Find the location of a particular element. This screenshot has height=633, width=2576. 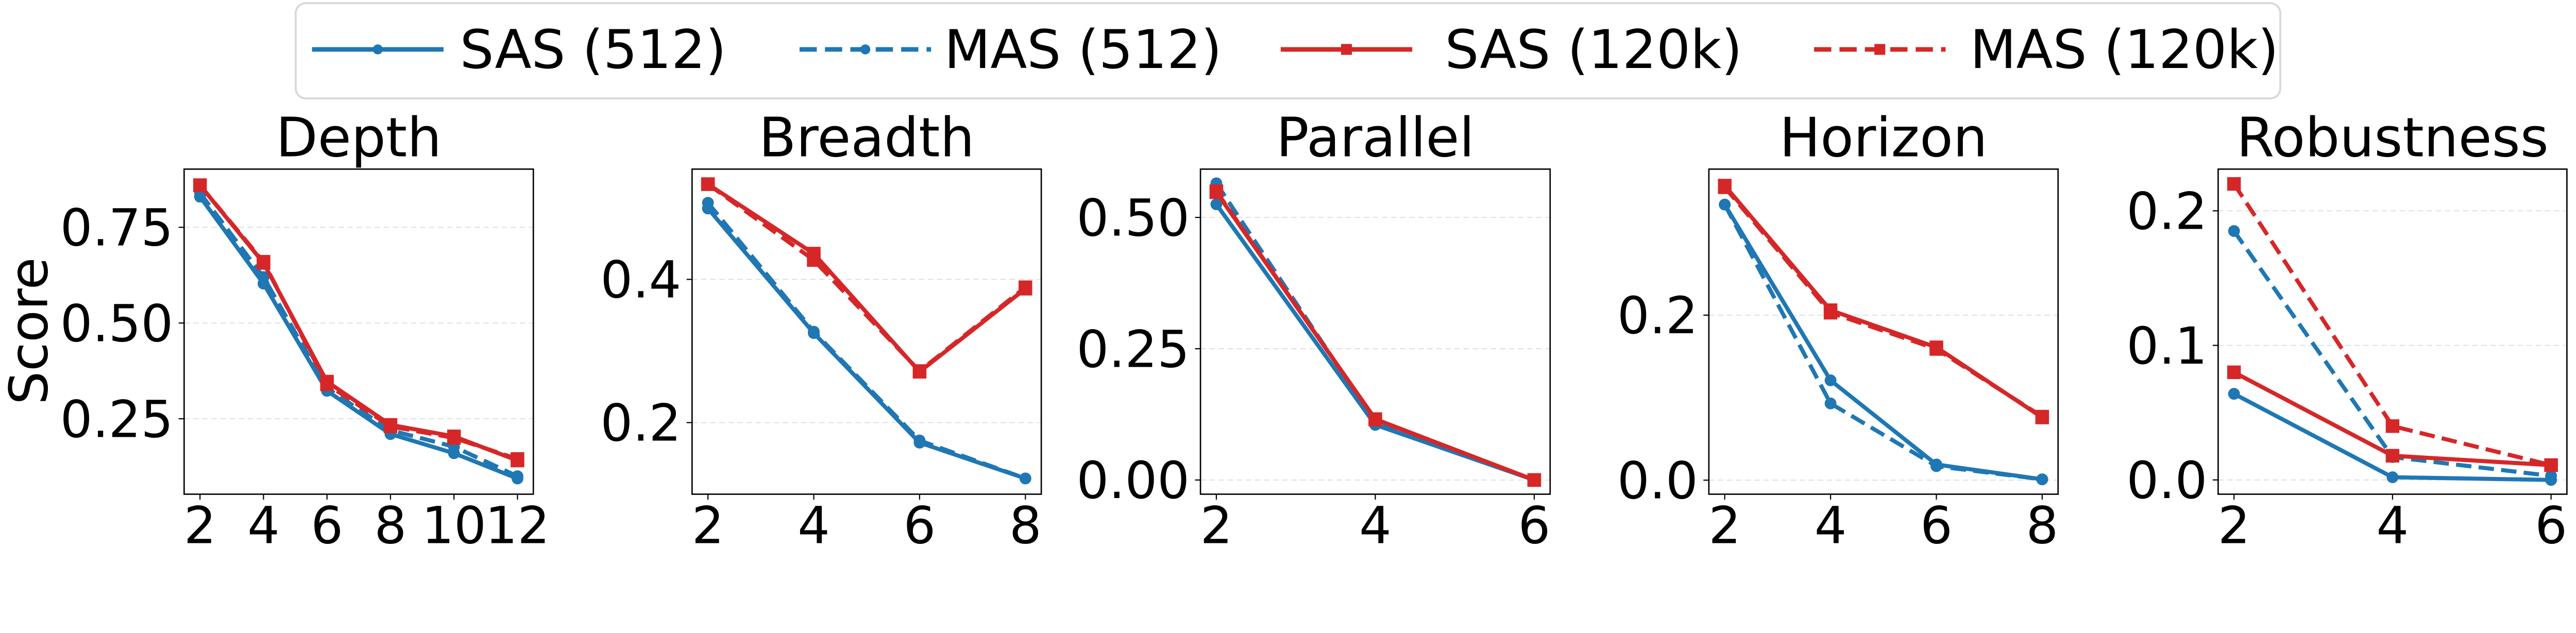

series-sas-120k is located at coordinates (866, 278).